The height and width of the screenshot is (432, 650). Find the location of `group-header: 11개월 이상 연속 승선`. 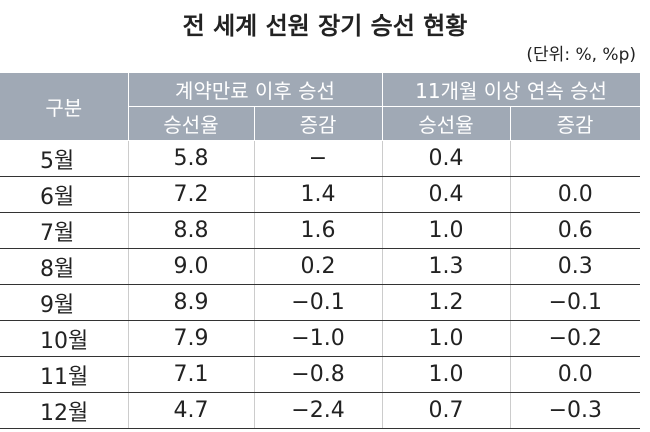

group-header: 11개월 이상 연속 승선 is located at coordinates (511, 89).